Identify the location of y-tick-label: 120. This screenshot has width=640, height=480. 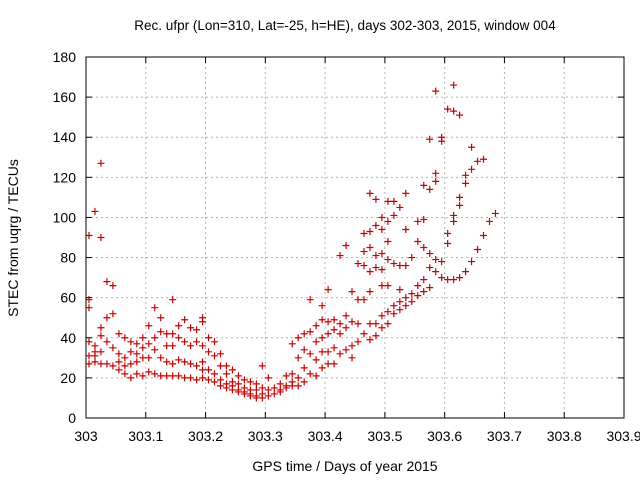
(65, 177).